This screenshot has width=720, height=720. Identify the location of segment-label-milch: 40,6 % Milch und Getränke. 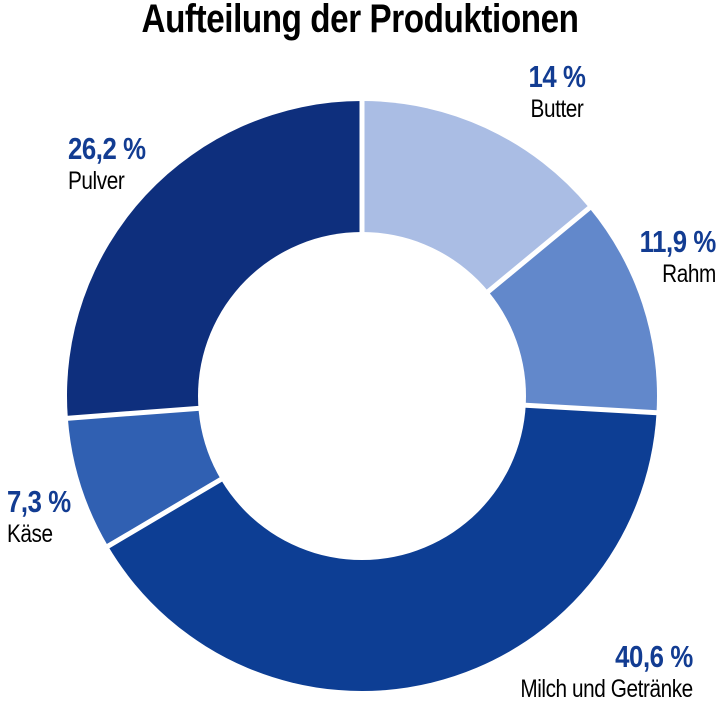
(607, 671).